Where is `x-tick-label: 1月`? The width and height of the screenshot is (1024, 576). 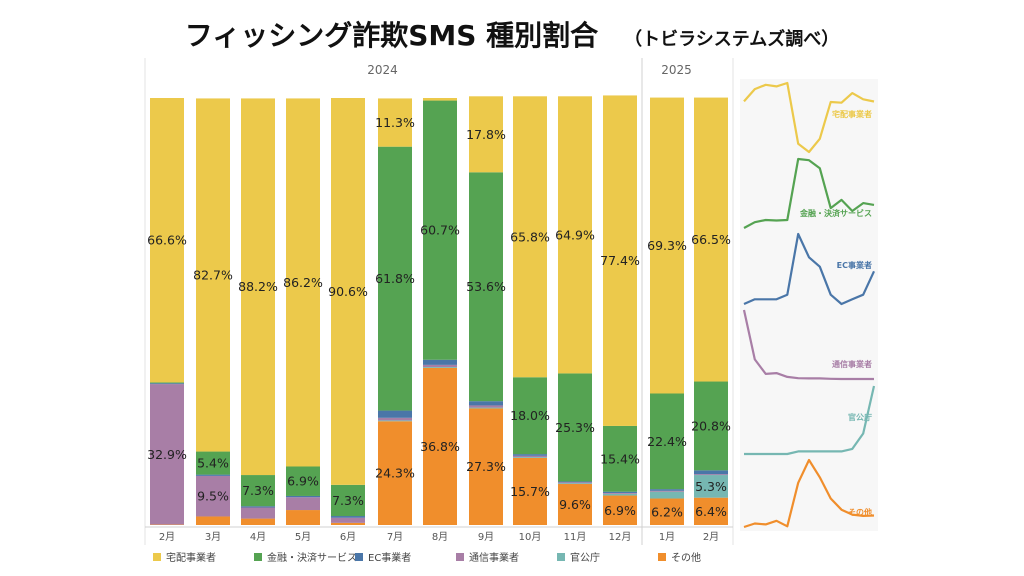
x-tick-label: 1月 is located at coordinates (667, 537).